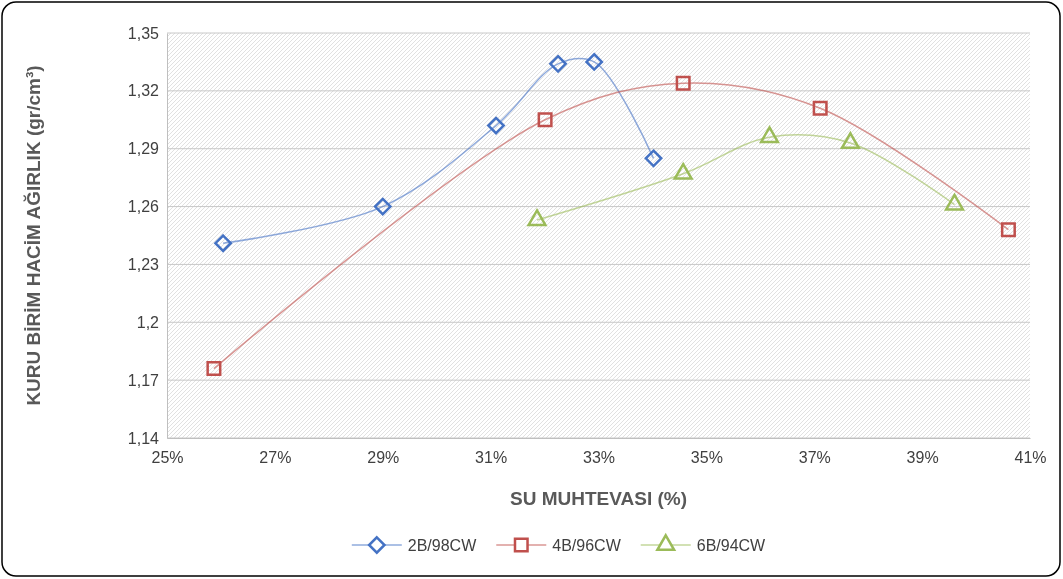  I want to click on x-tick-label: 39%, so click(922, 458).